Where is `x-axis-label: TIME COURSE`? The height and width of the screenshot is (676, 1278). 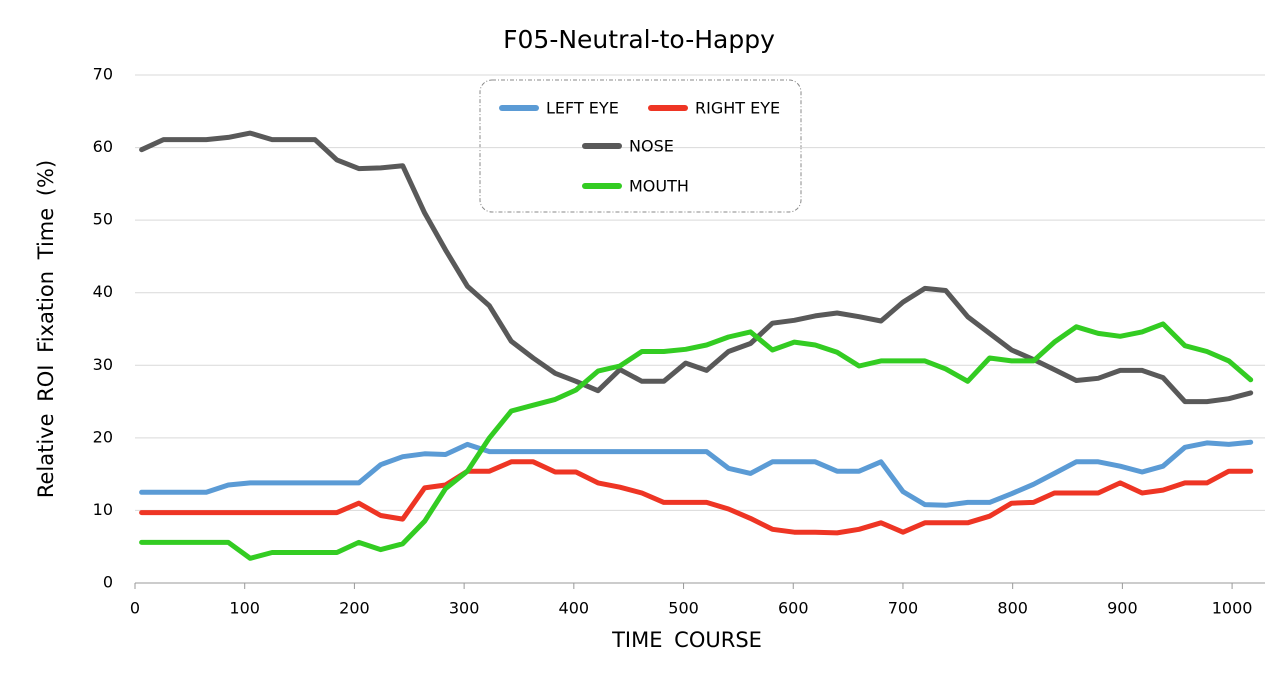 x-axis-label: TIME COURSE is located at coordinates (686, 640).